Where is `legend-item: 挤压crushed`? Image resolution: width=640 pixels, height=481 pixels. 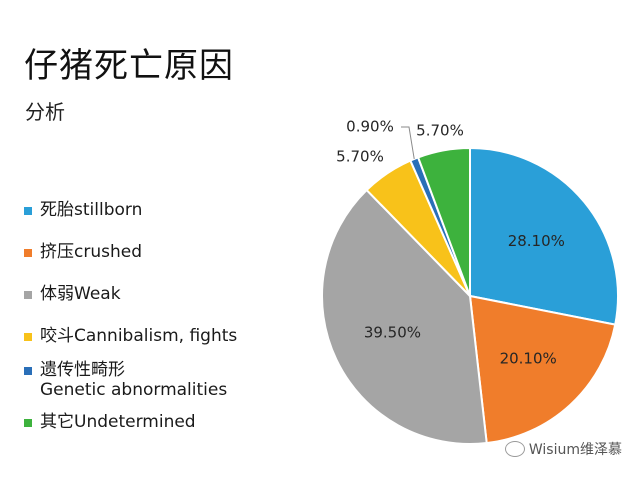 legend-item: 挤压crushed is located at coordinates (83, 252).